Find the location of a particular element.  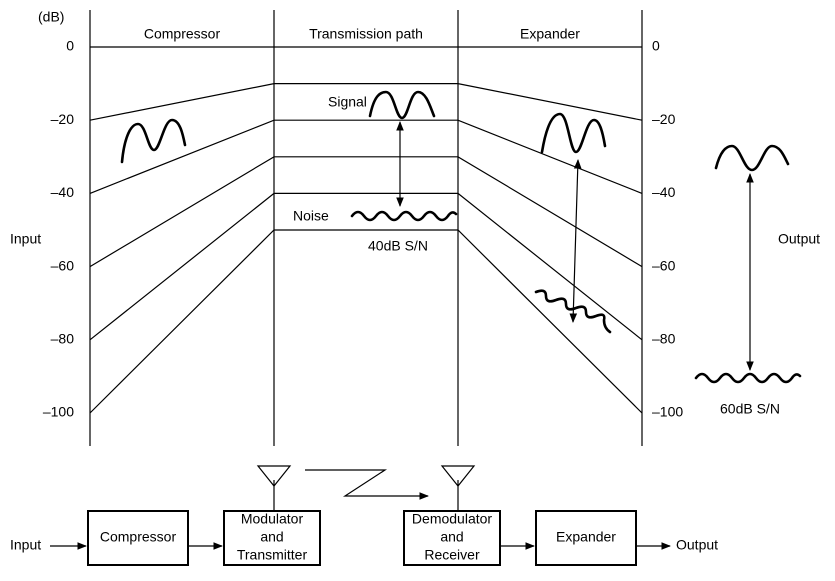

block-label: Receiver is located at coordinates (452, 555).